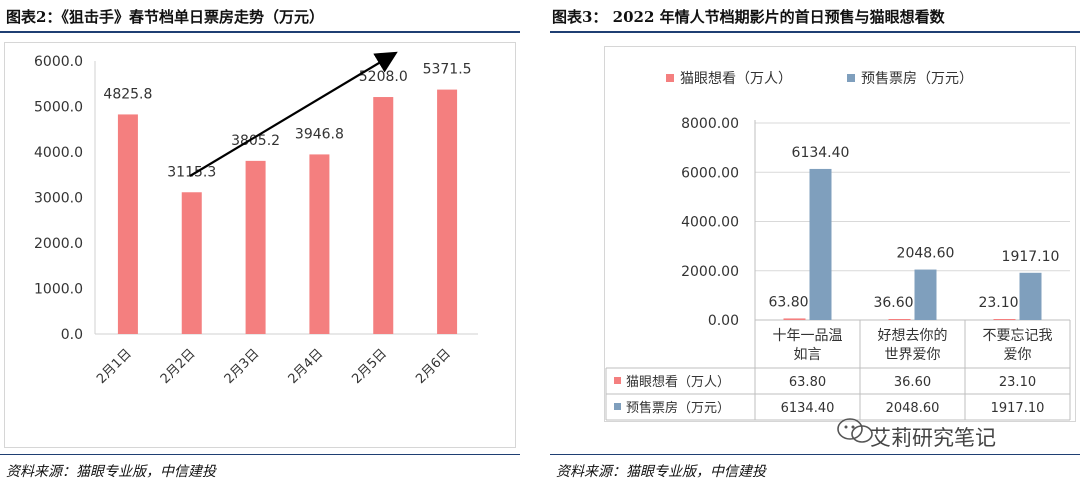 Image resolution: width=1080 pixels, height=483 pixels. Describe the element at coordinates (821, 153) in the screenshot. I see `right-bar-value-label: 6134.40` at that location.